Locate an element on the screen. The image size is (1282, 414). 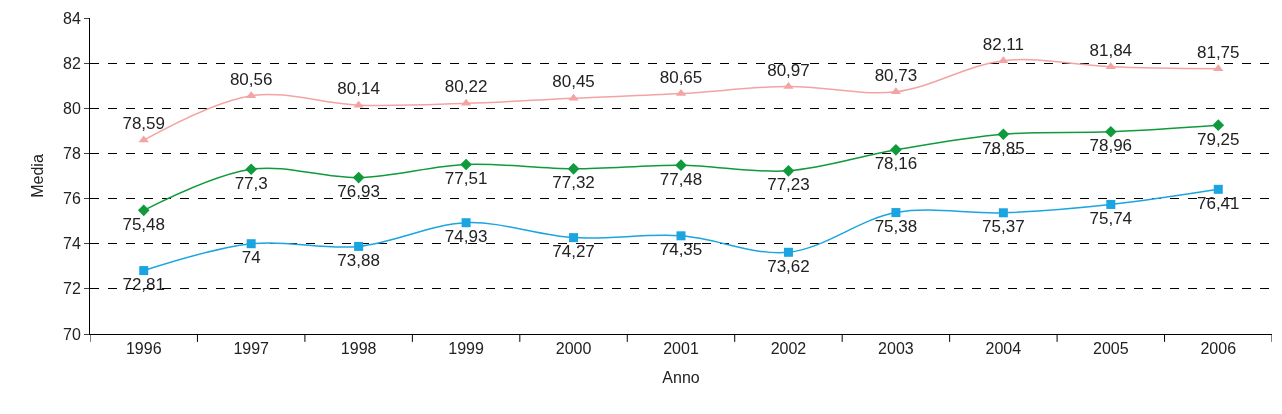
y-tick-label: 82 is located at coordinates (72, 63).